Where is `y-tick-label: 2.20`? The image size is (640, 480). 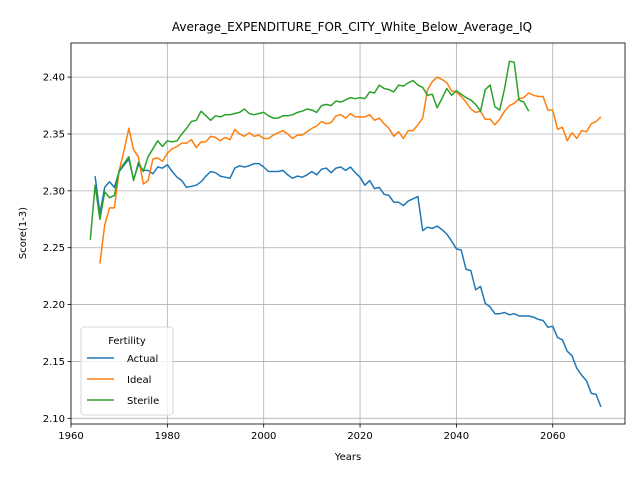 y-tick-label: 2.20 is located at coordinates (54, 305).